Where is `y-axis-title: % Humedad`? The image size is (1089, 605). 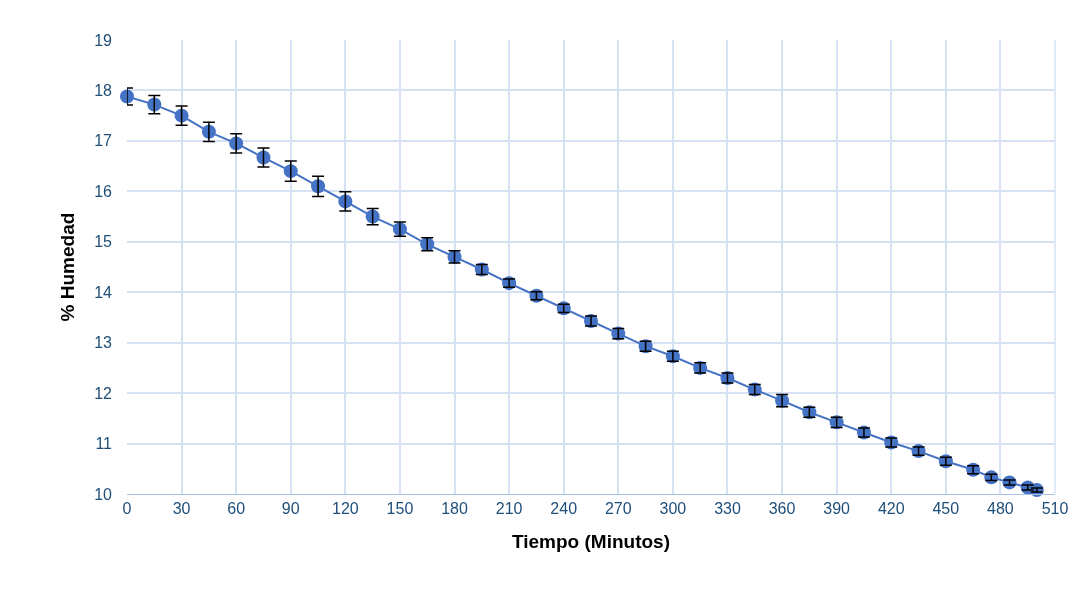 y-axis-title: % Humedad is located at coordinates (68, 267).